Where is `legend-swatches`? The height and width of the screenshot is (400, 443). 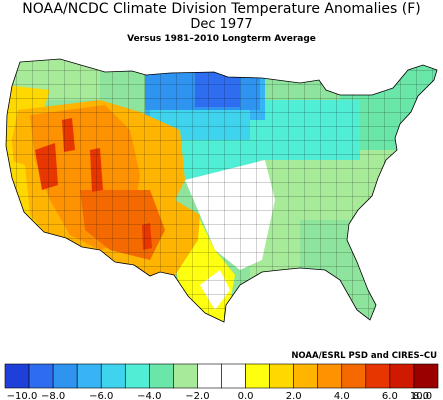
legend-swatches is located at coordinates (221, 376).